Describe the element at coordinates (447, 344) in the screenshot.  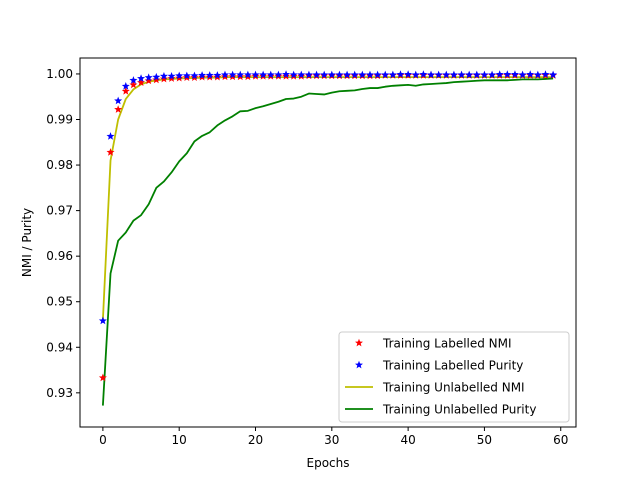
I see `legend-label: Training Labelled NMI` at that location.